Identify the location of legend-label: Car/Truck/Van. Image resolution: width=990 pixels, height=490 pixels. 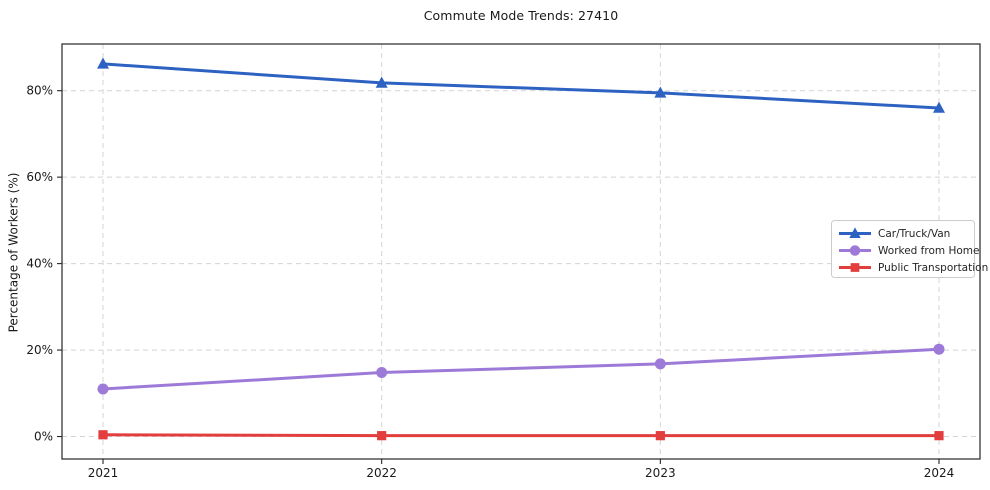
(914, 234).